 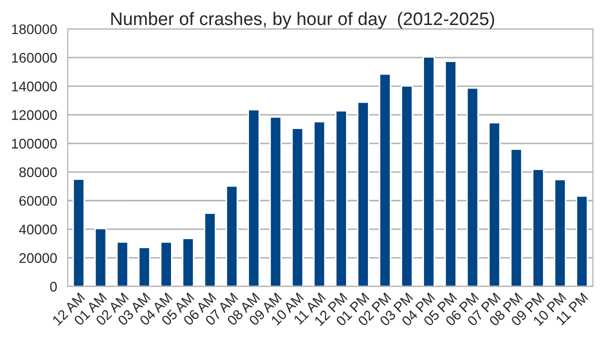 I want to click on y-tick-label: 80000, so click(x=38, y=172).